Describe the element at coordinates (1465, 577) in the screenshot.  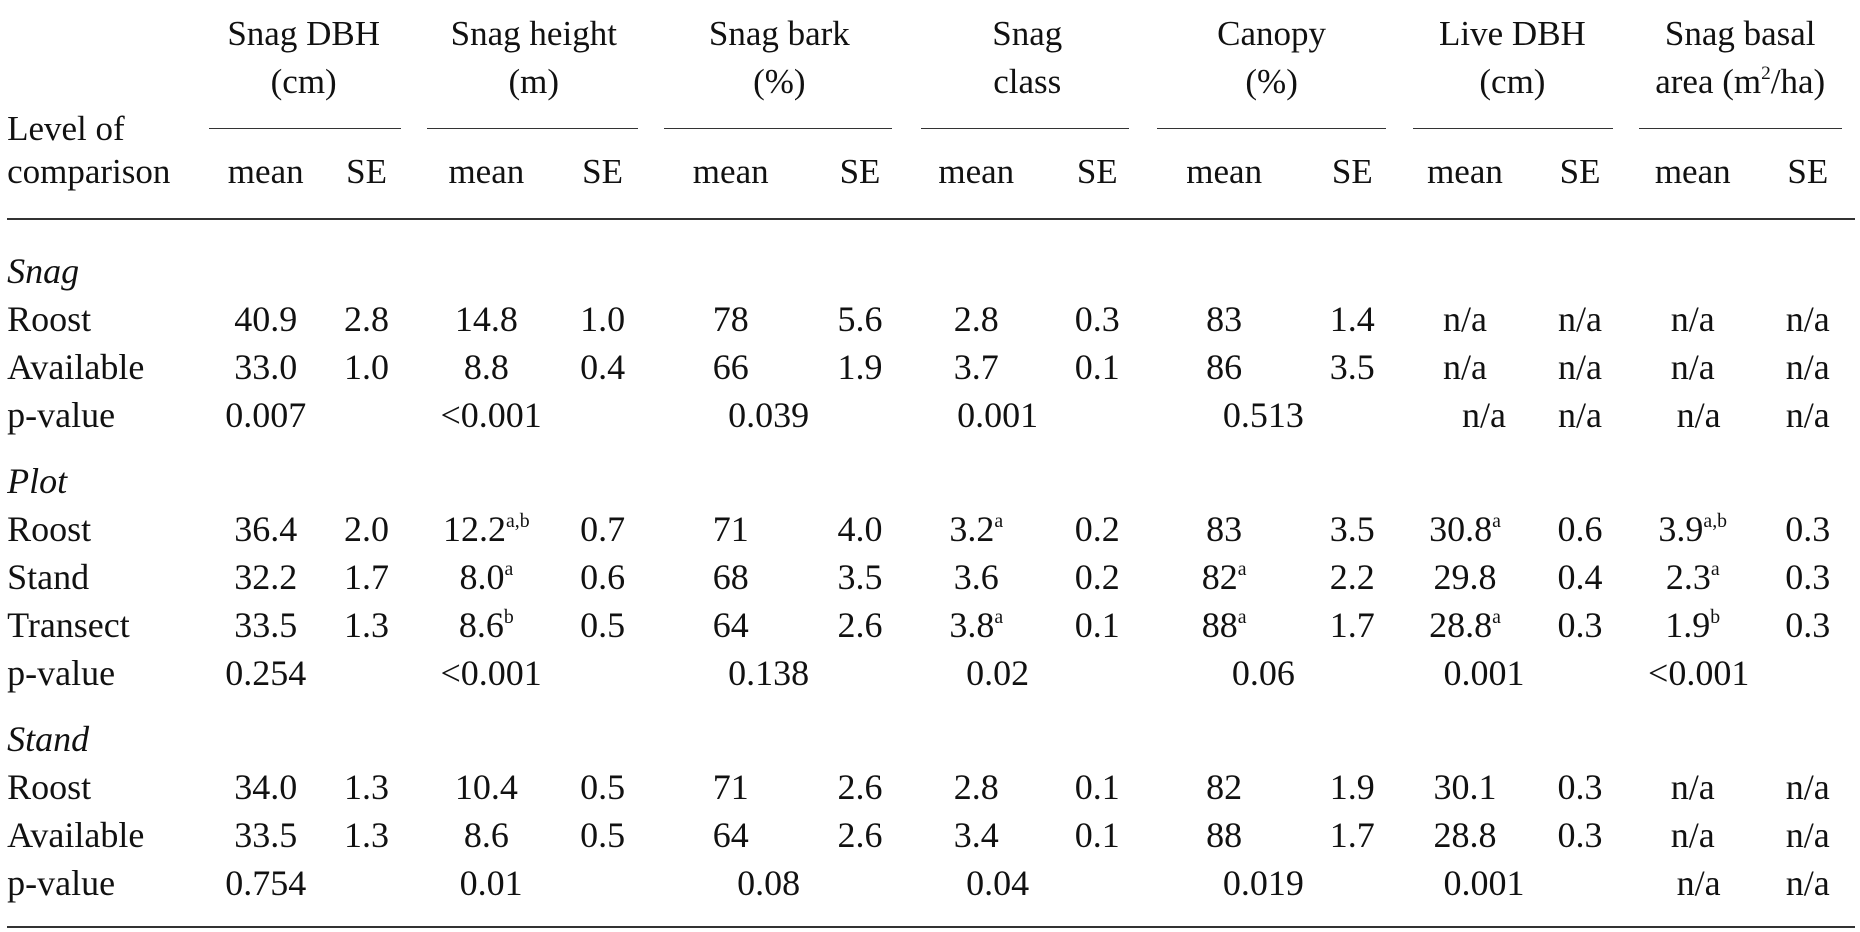
I see `mean-cell: 29.8` at that location.